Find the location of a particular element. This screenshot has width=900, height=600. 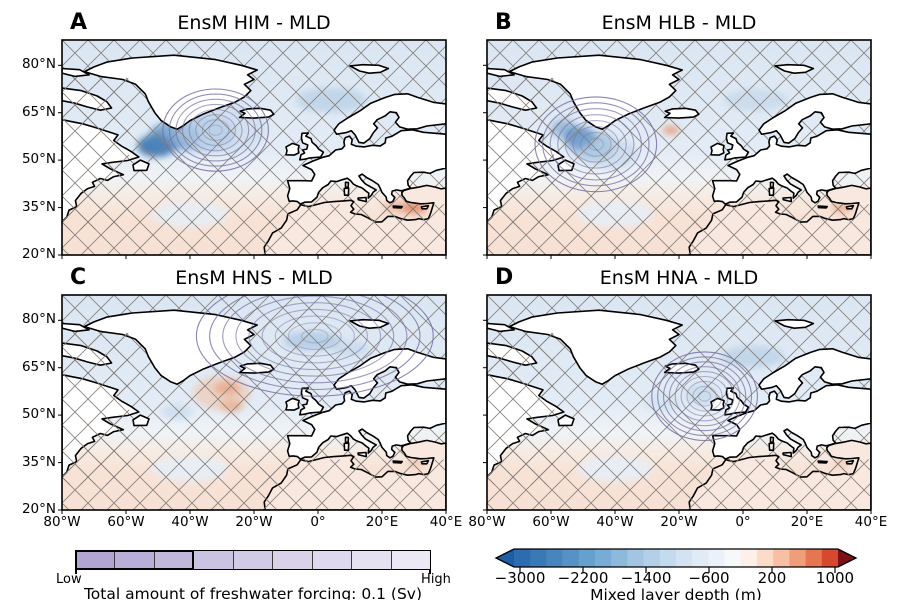

mld-colorbar-tick-label: 1000 is located at coordinates (835, 578).